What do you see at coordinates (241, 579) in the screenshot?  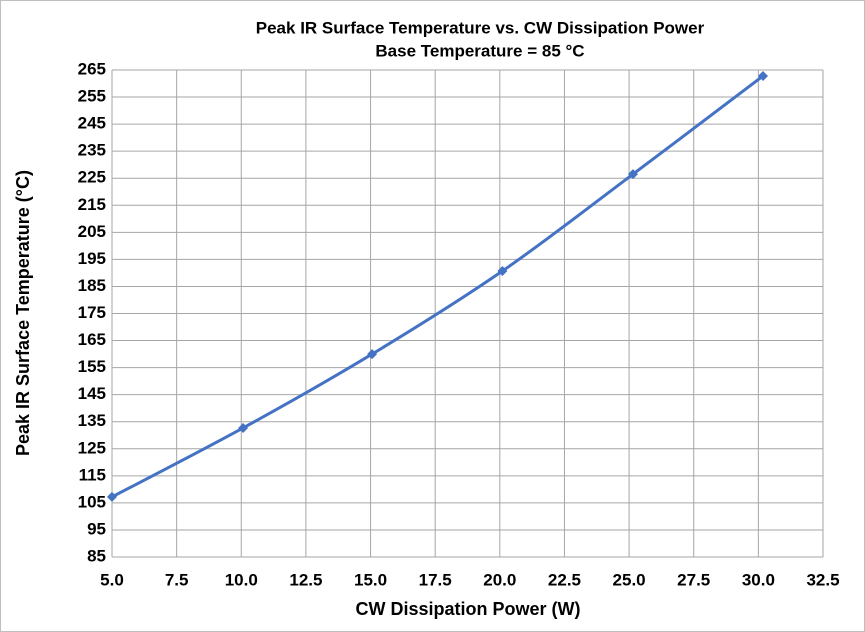 I see `x-tick-label: 10.0` at bounding box center [241, 579].